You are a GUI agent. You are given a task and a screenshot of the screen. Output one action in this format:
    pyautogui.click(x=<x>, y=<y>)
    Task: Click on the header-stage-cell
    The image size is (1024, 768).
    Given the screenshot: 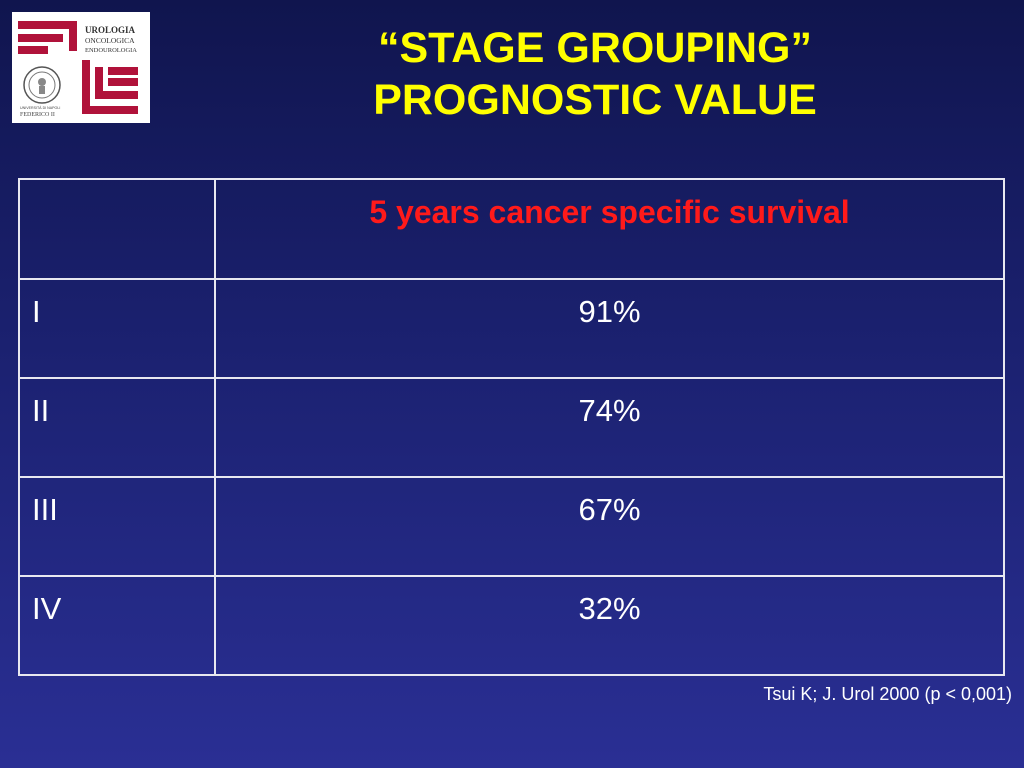 What is the action you would take?
    pyautogui.click(x=117, y=229)
    